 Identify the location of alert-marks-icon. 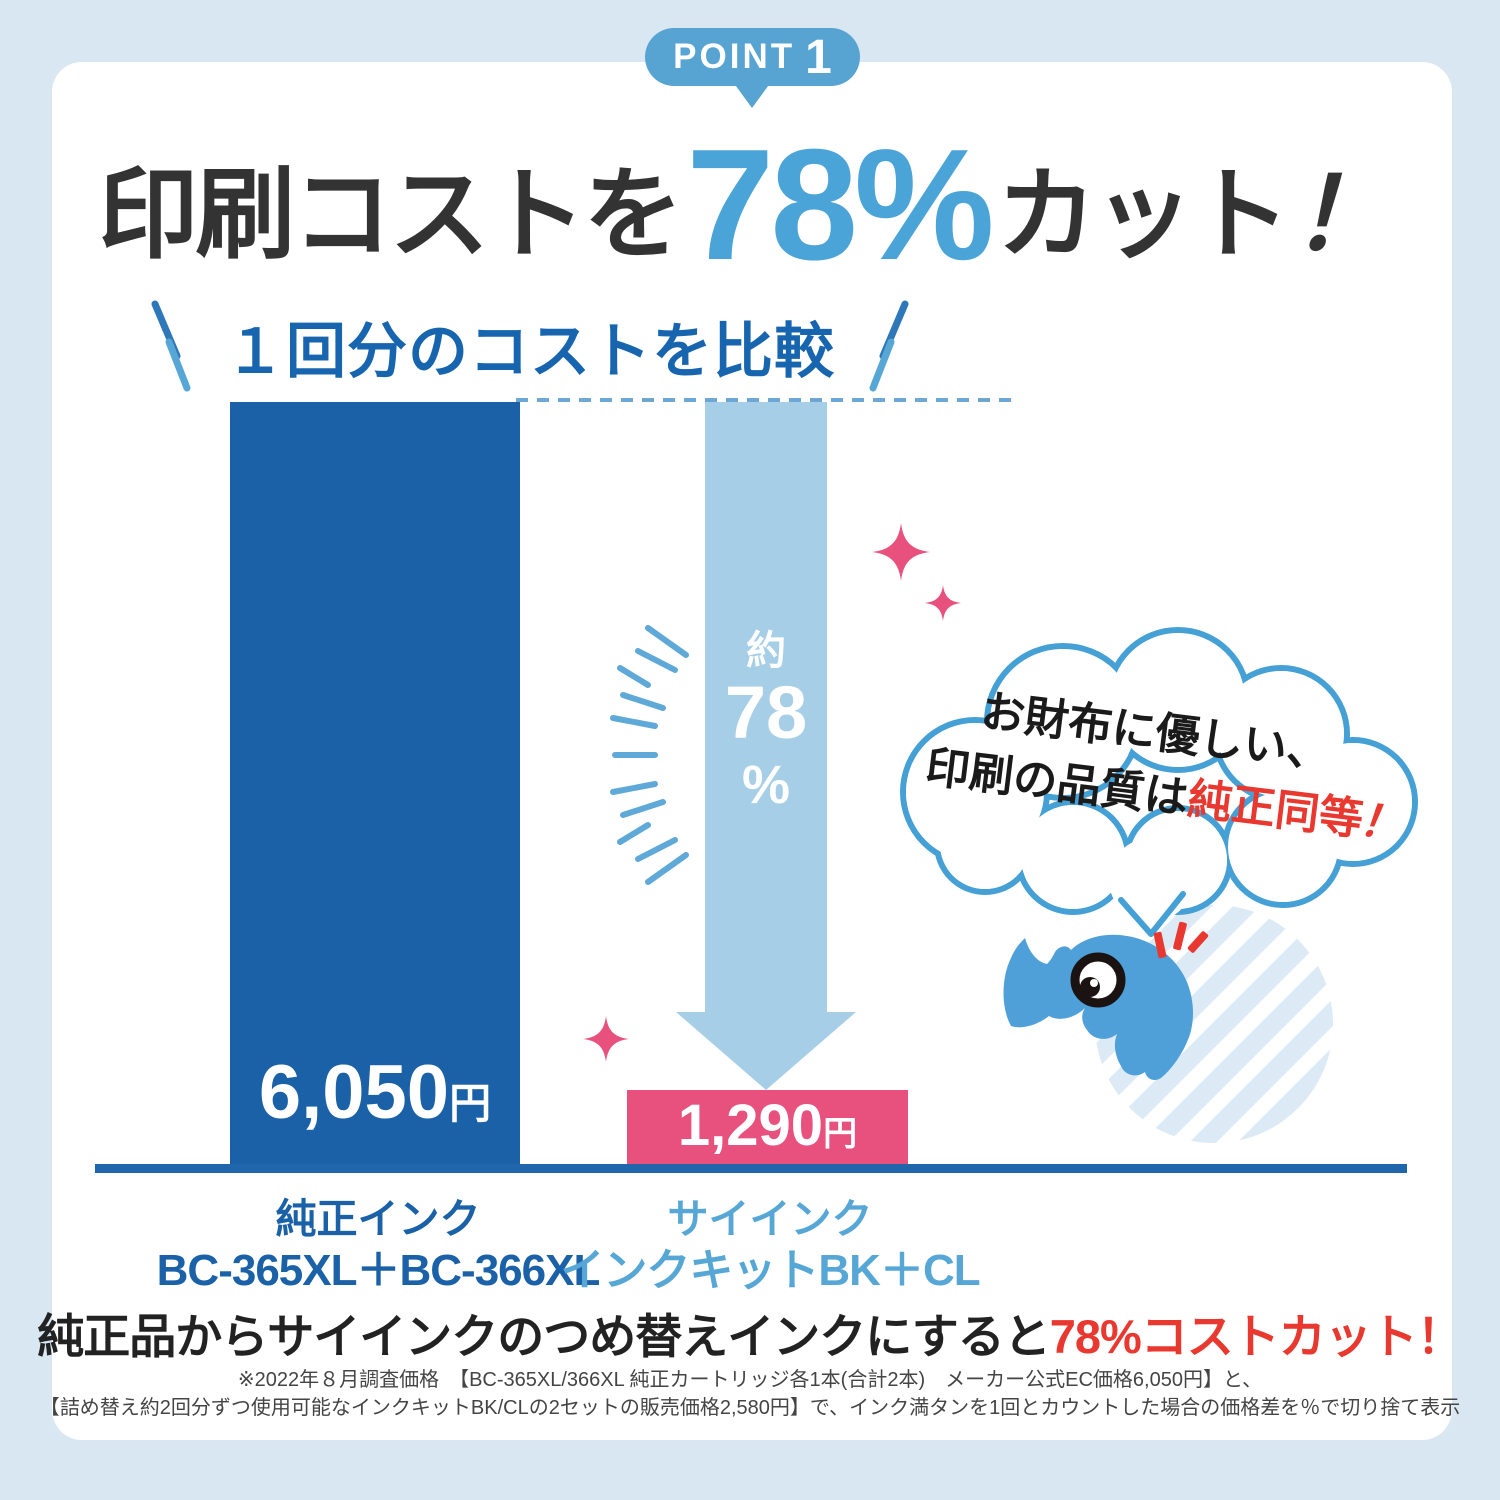
(1181, 940).